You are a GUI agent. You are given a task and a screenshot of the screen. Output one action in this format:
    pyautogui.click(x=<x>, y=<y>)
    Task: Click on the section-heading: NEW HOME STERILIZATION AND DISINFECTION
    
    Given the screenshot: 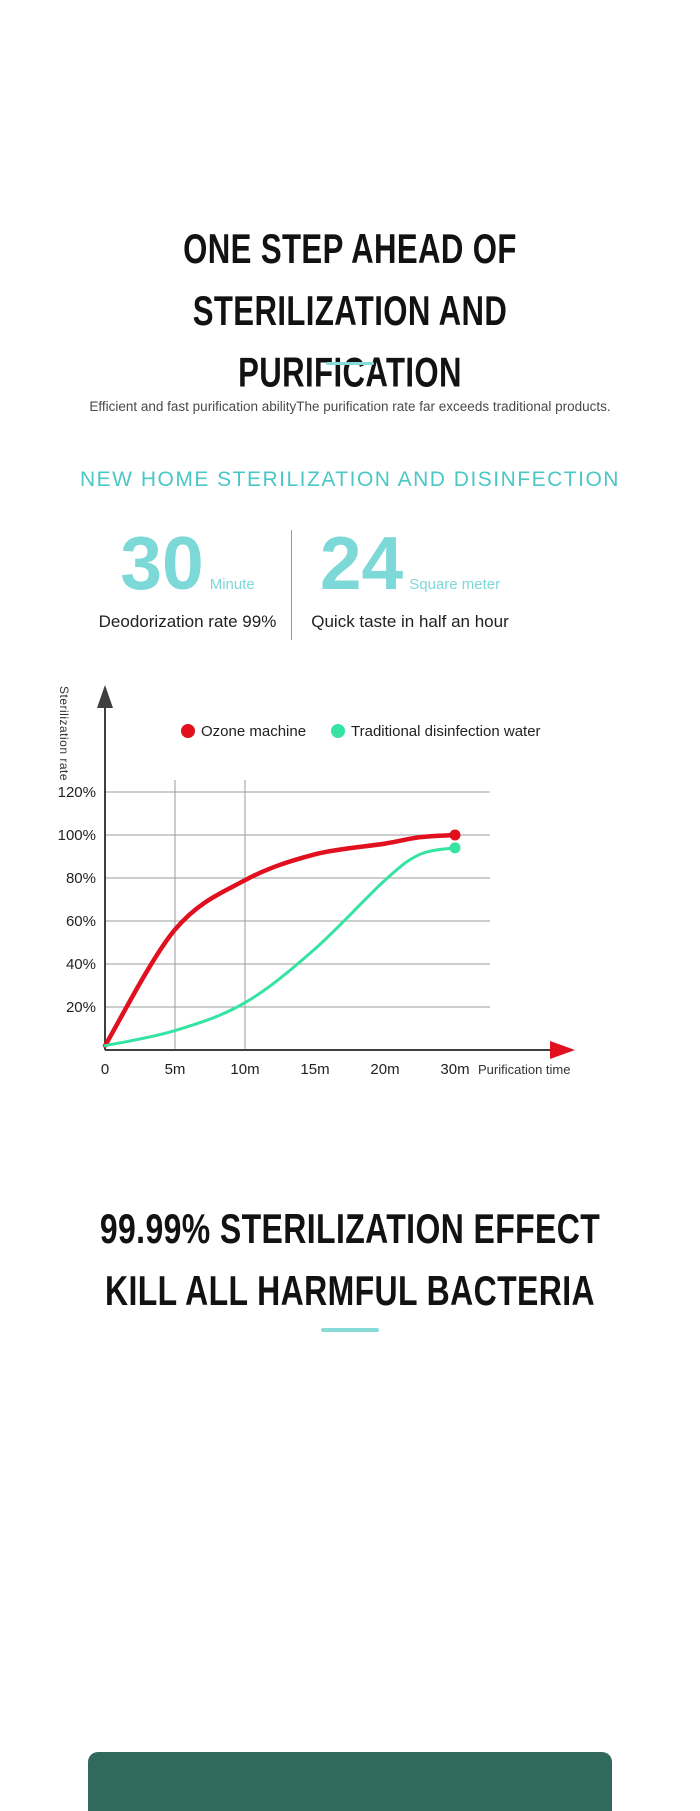 What is the action you would take?
    pyautogui.click(x=350, y=479)
    